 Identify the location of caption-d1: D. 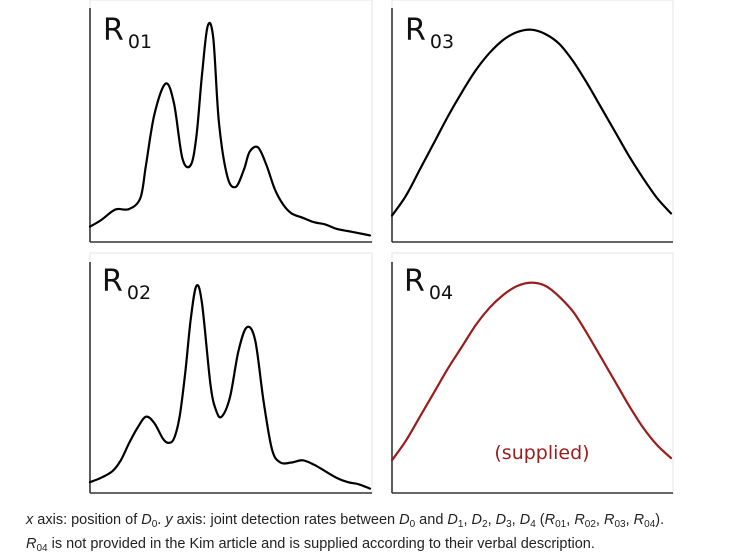
(452, 520).